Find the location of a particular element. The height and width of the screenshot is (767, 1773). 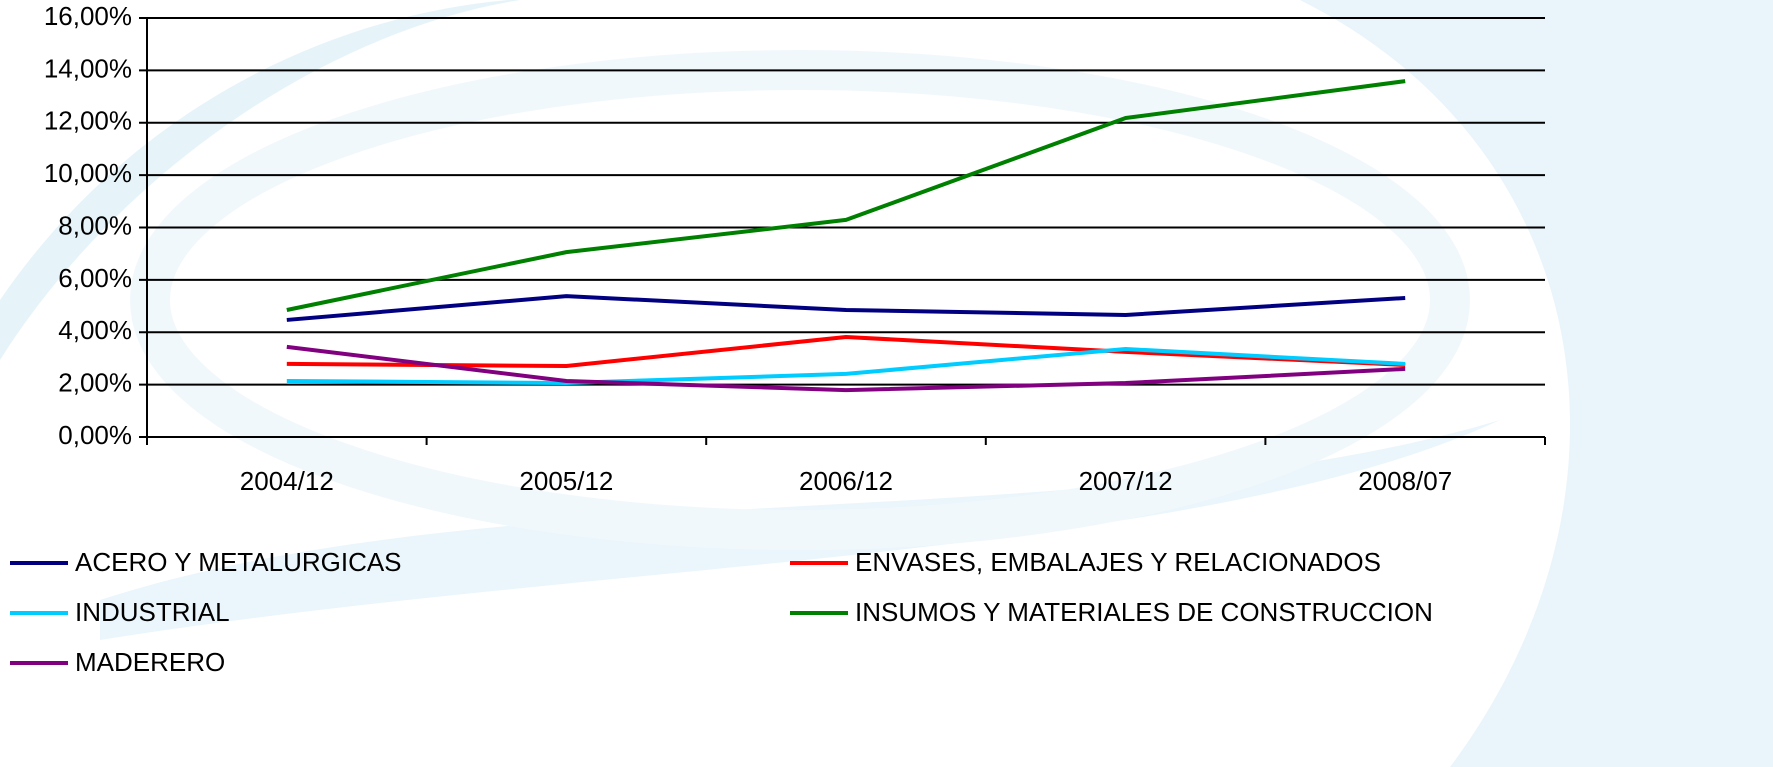

y-tick-label: 8,00% is located at coordinates (95, 225).